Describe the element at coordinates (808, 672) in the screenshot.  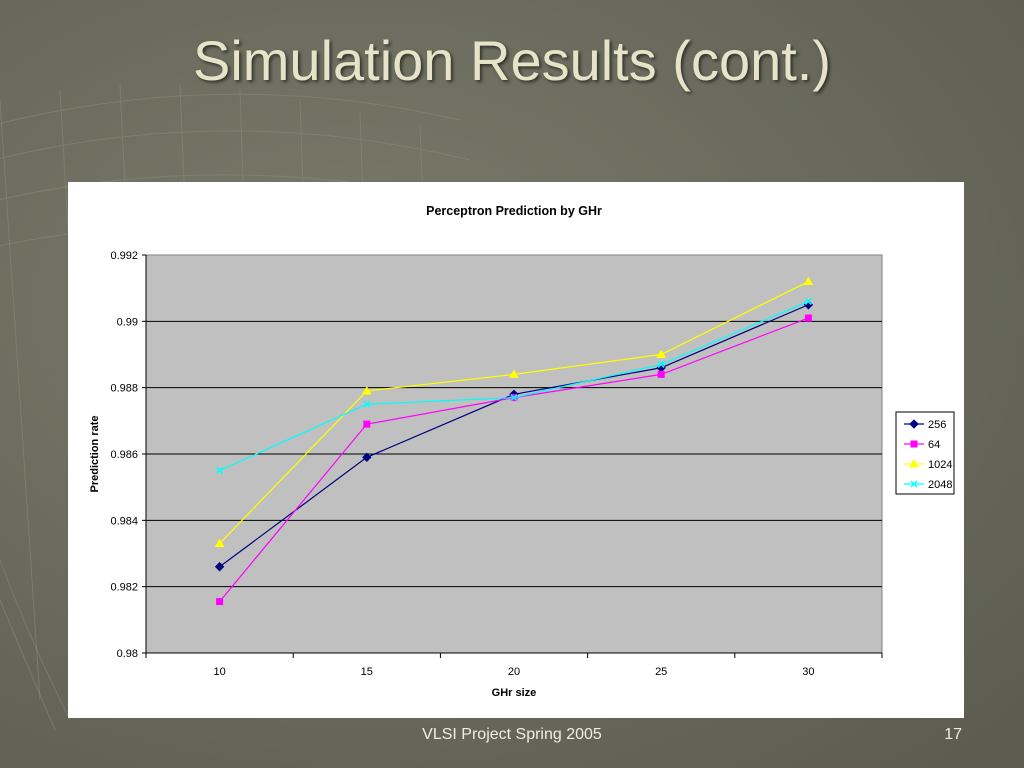
I see `x-tick-label: 30` at that location.